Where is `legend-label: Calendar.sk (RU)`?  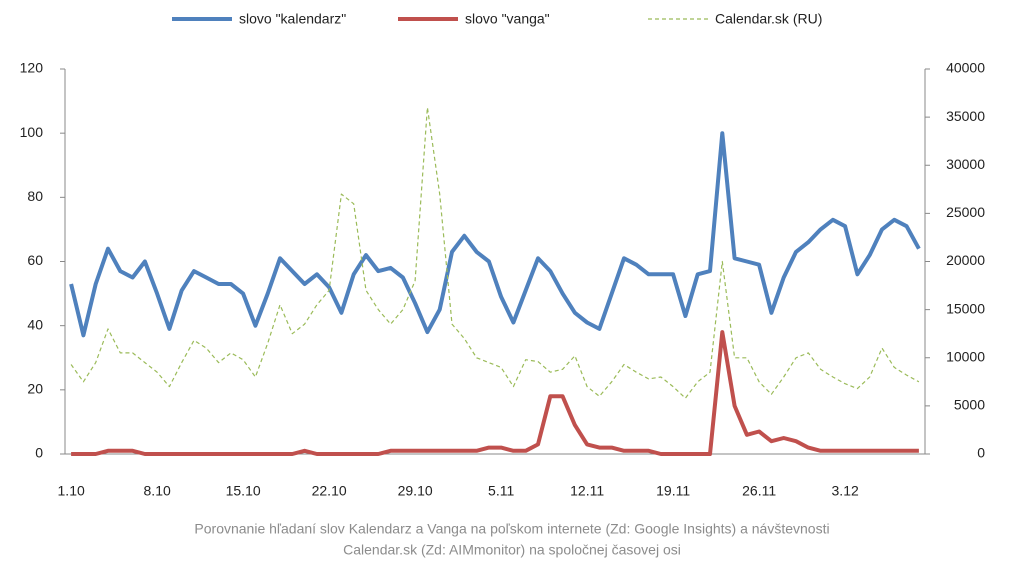
legend-label: Calendar.sk (RU) is located at coordinates (768, 19).